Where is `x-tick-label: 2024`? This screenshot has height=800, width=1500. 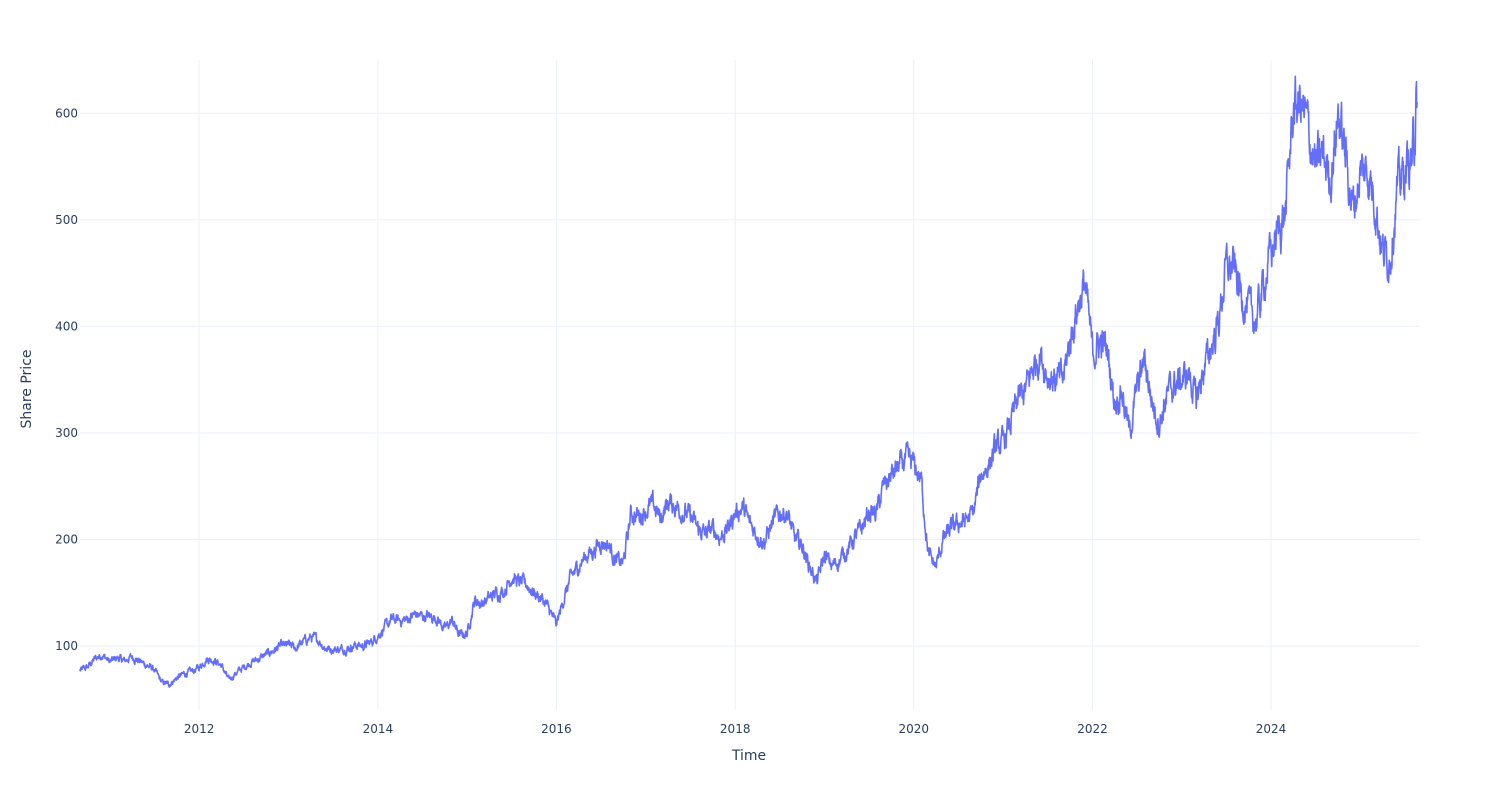
x-tick-label: 2024 is located at coordinates (1271, 729).